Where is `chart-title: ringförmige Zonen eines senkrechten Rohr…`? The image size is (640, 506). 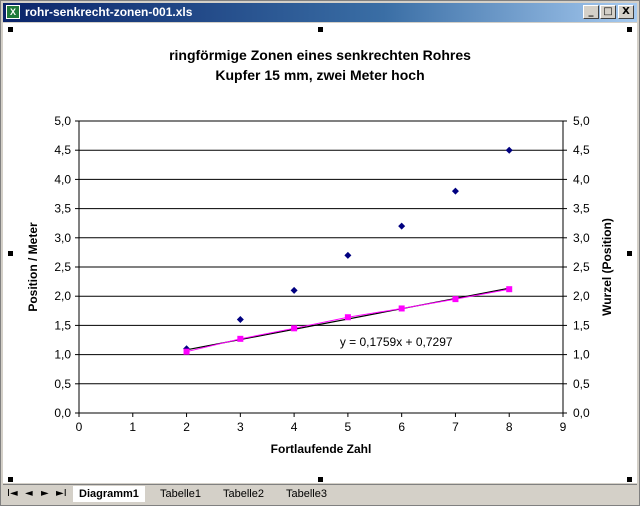 chart-title: ringförmige Zonen eines senkrechten Rohr… is located at coordinates (320, 55).